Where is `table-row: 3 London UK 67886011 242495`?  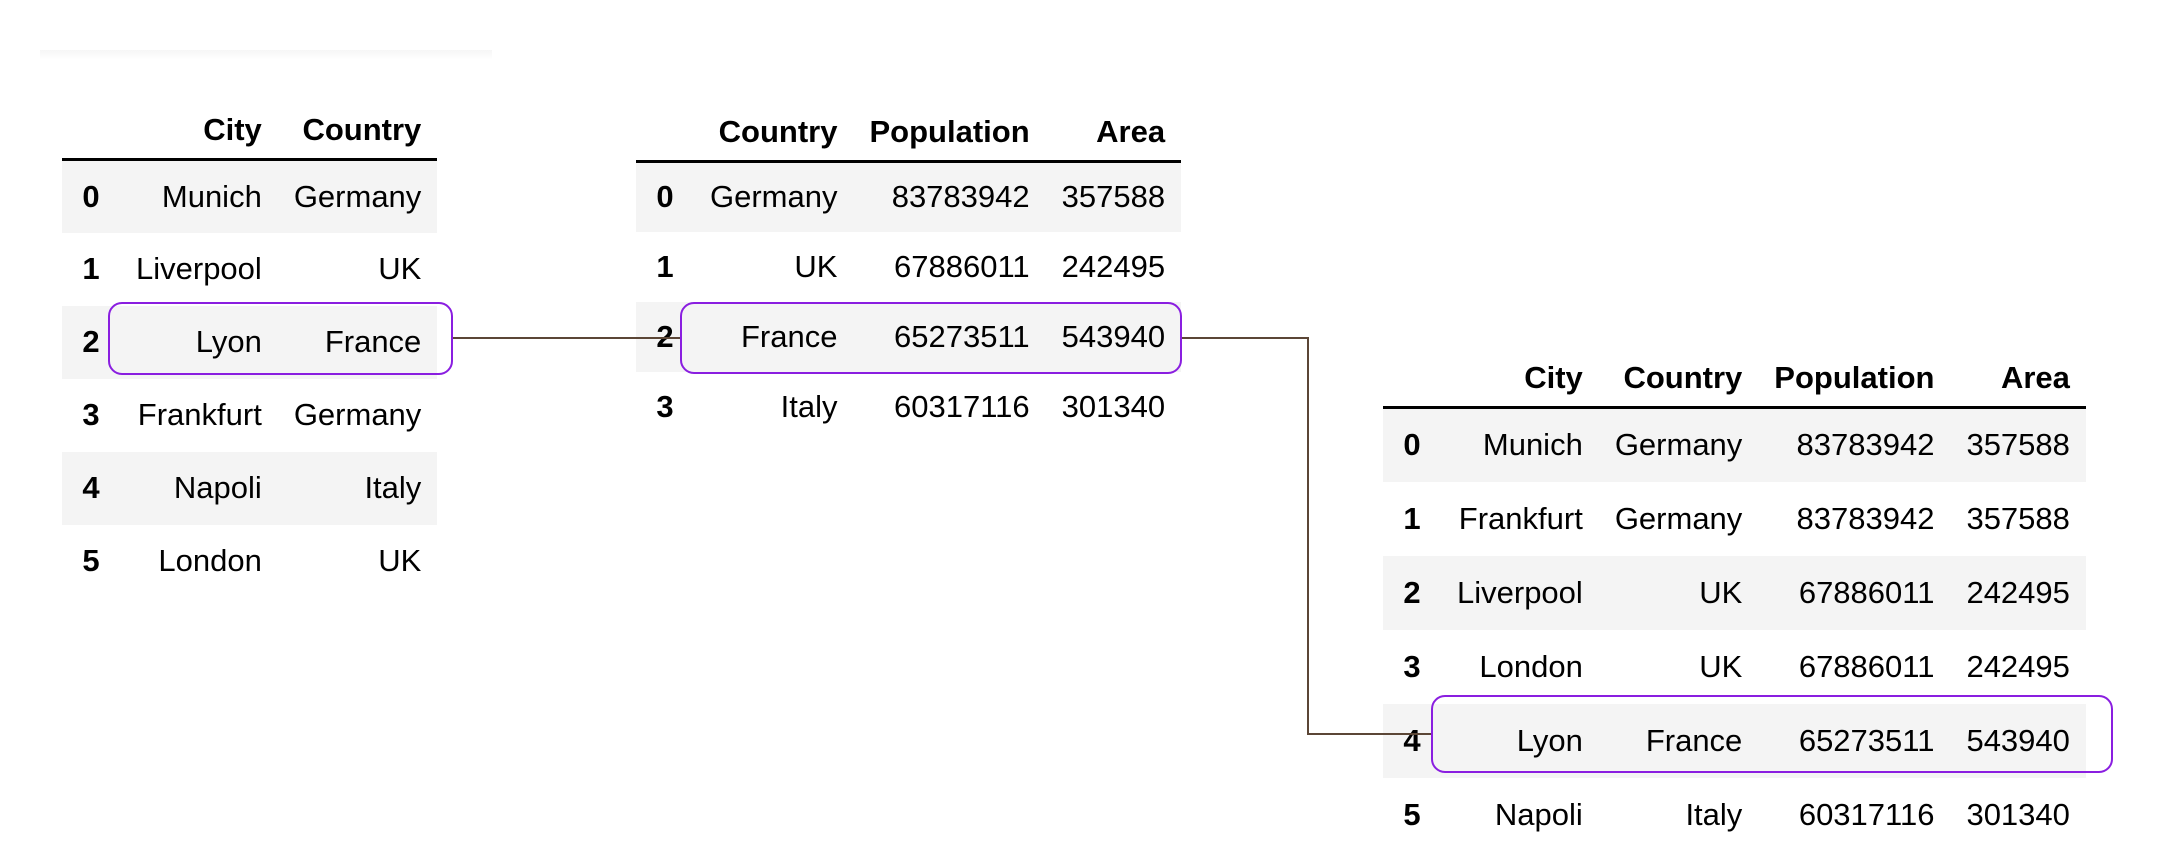
table-row: 3 London UK 67886011 242495 is located at coordinates (1734, 667).